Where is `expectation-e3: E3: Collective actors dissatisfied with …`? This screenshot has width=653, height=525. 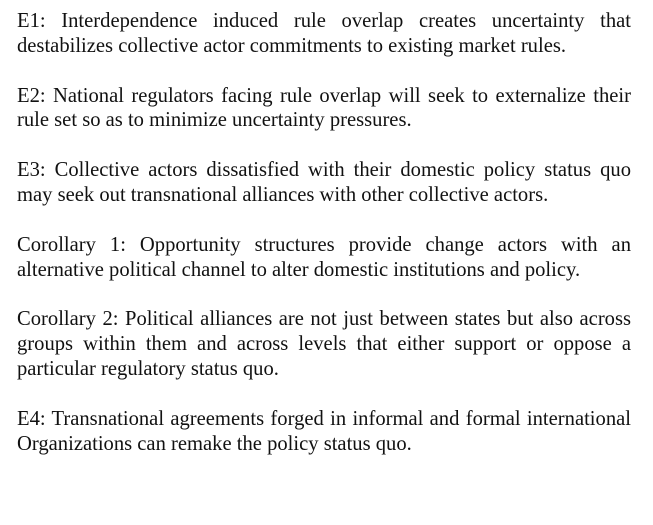
expectation-e3: E3: Collective actors dissatisfied with … is located at coordinates (324, 182).